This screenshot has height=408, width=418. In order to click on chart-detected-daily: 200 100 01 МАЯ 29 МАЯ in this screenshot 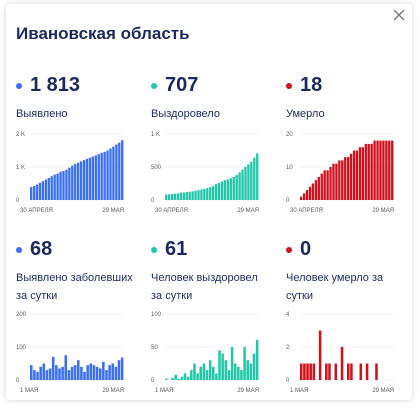, I will do `click(70, 353)`.